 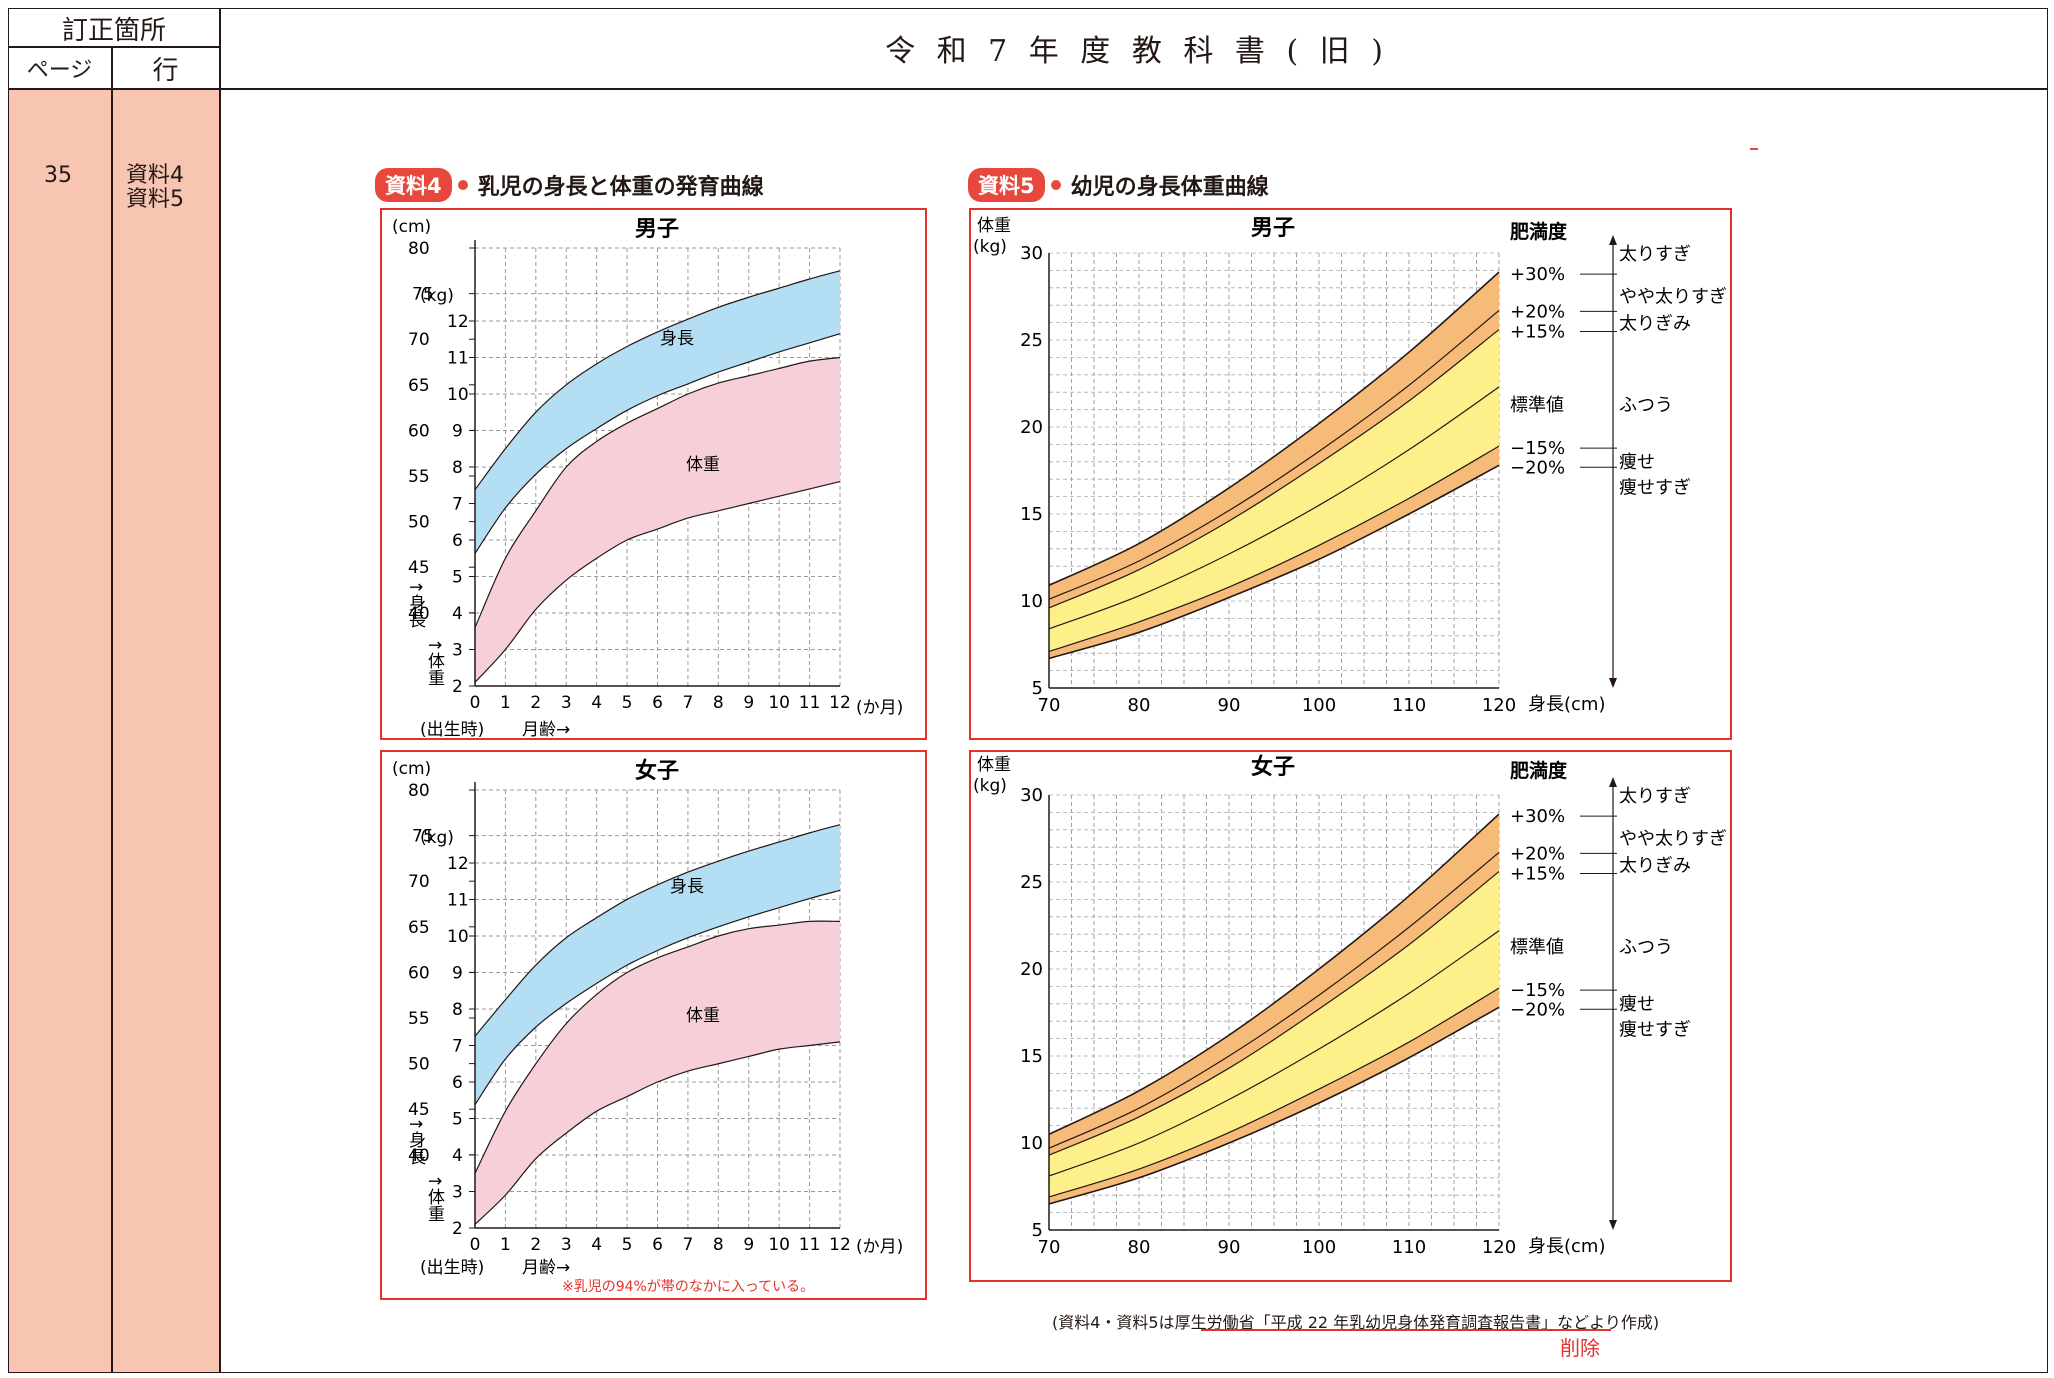 I want to click on level-label: +15%, so click(x=1537, y=874).